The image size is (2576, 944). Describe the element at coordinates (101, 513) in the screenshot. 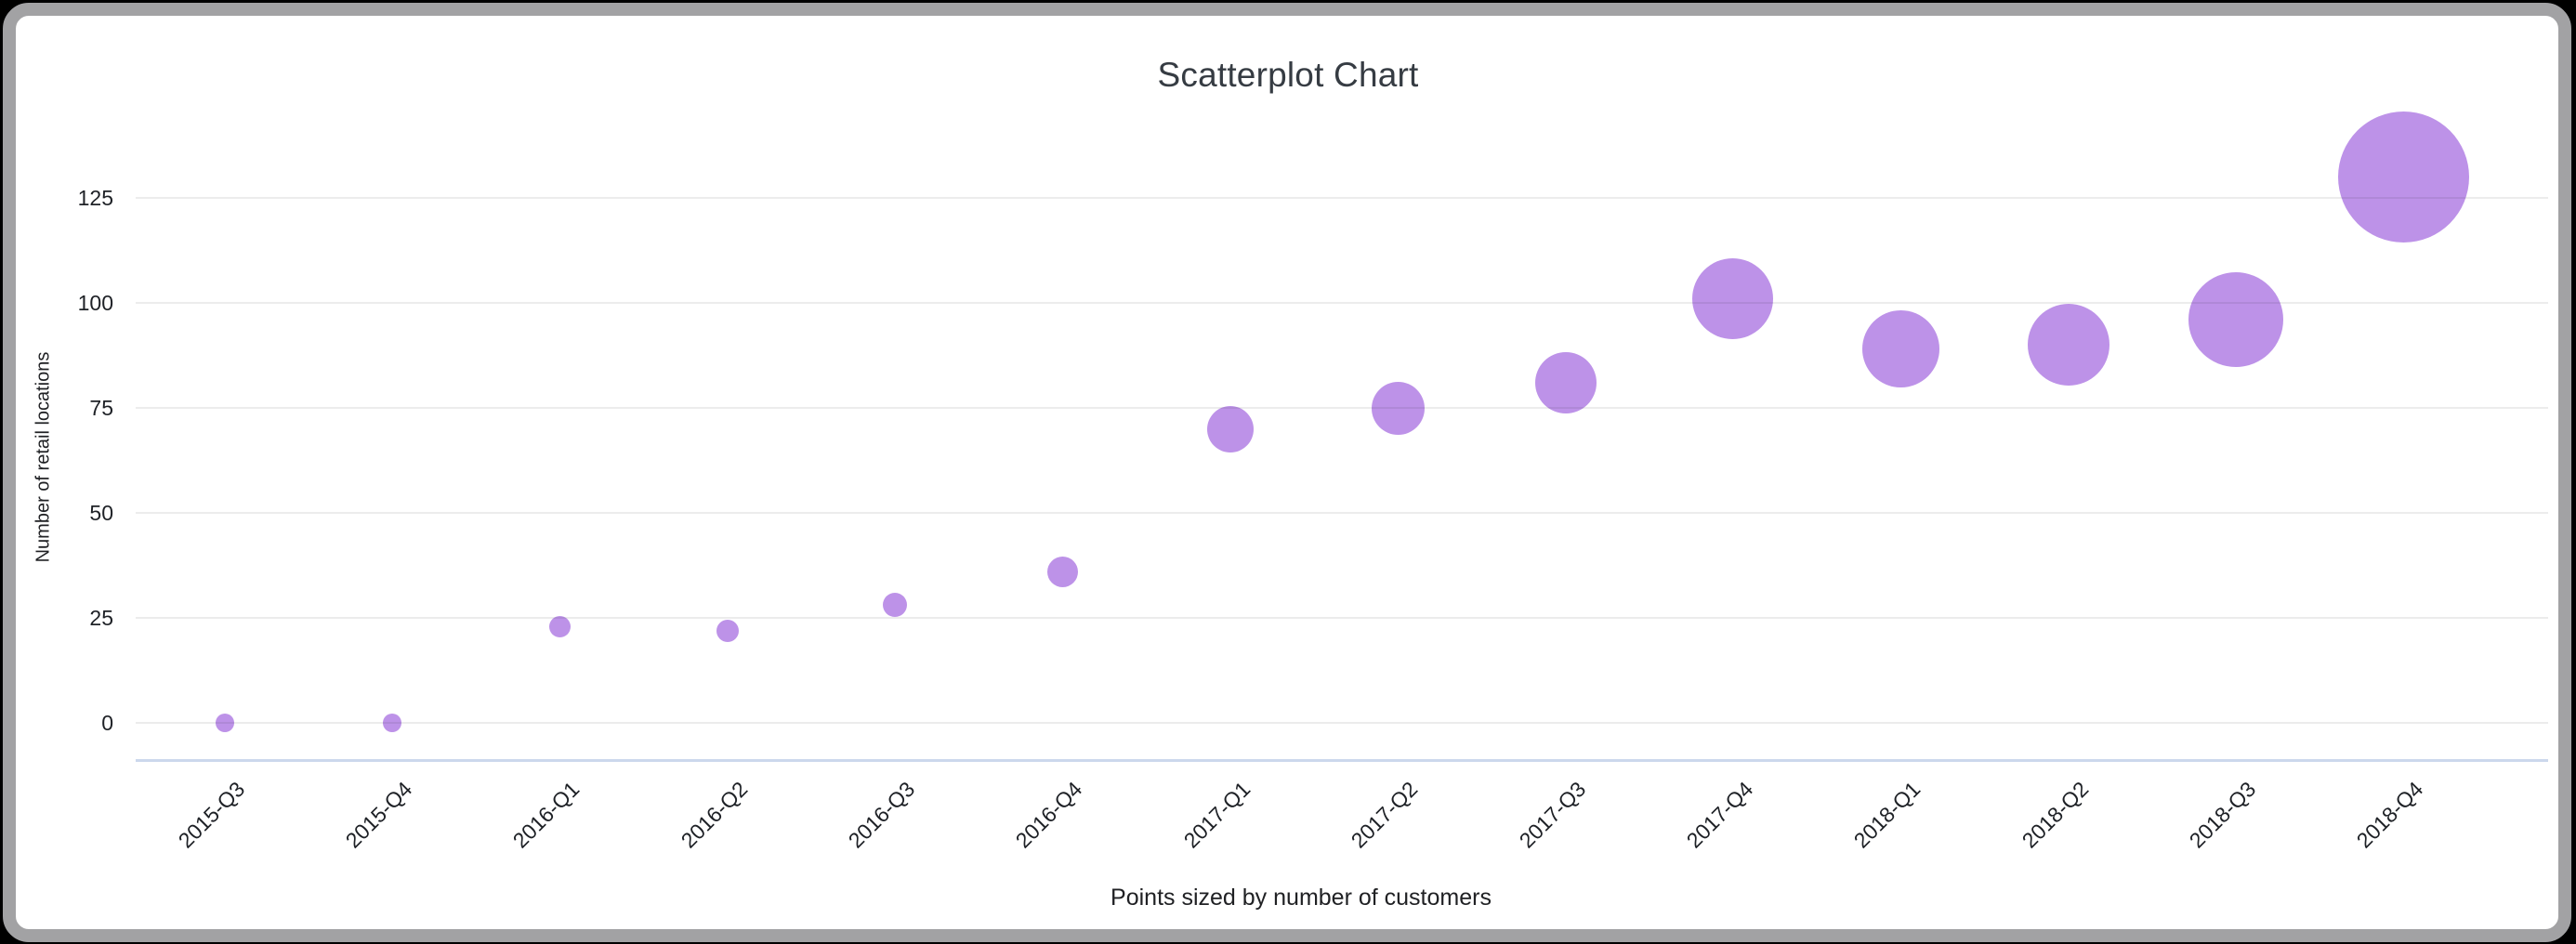

I see `y-tick-label: 50` at that location.